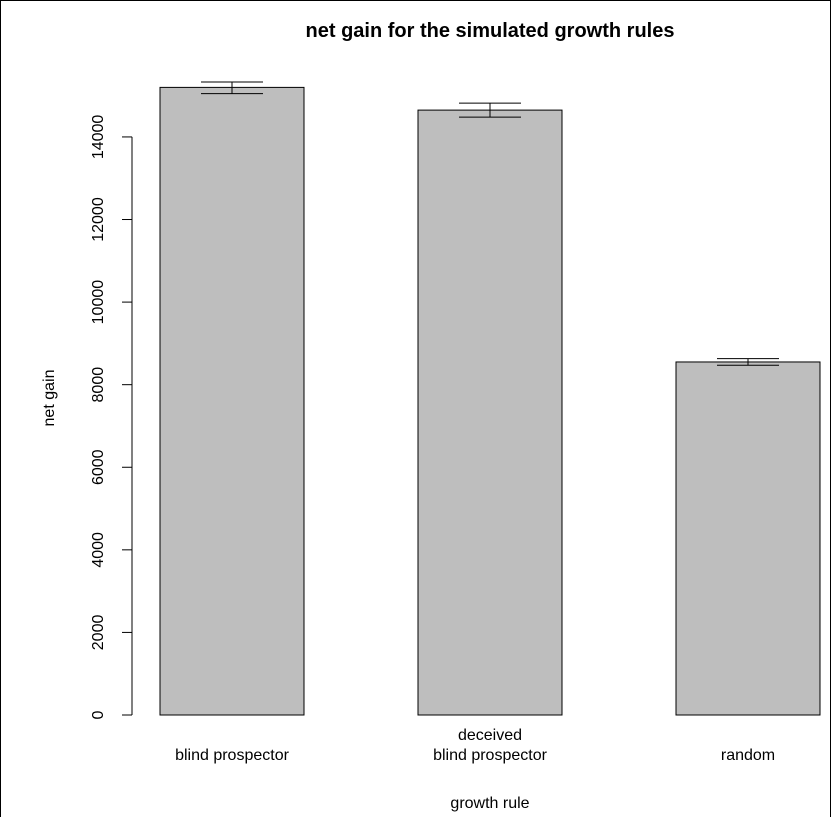 Image resolution: width=833 pixels, height=819 pixels. What do you see at coordinates (98, 633) in the screenshot?
I see `y-tick-label: 2000` at bounding box center [98, 633].